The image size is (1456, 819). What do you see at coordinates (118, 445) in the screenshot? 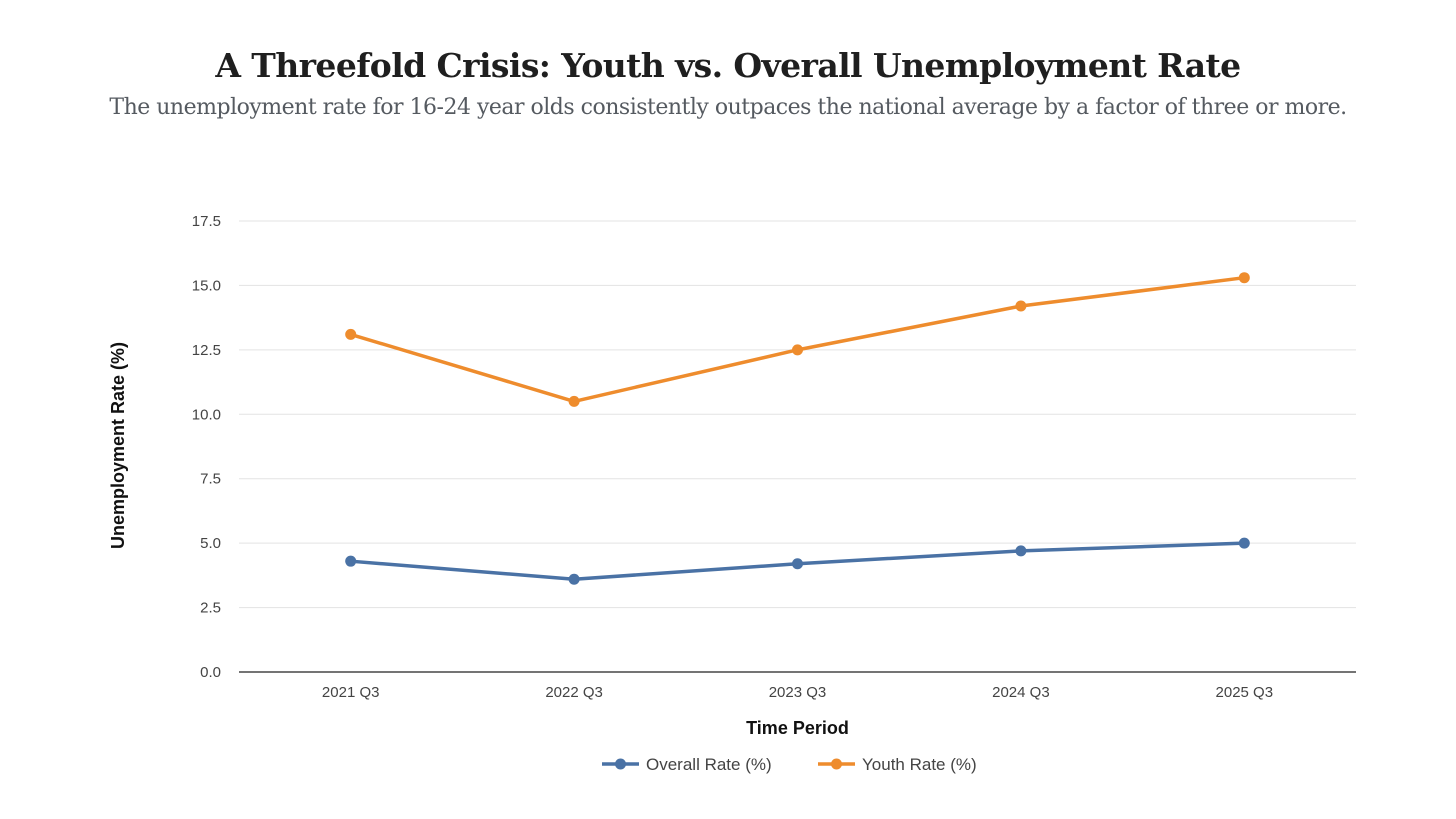
I see `y-axis-title: Unemployment Rate (%)` at bounding box center [118, 445].